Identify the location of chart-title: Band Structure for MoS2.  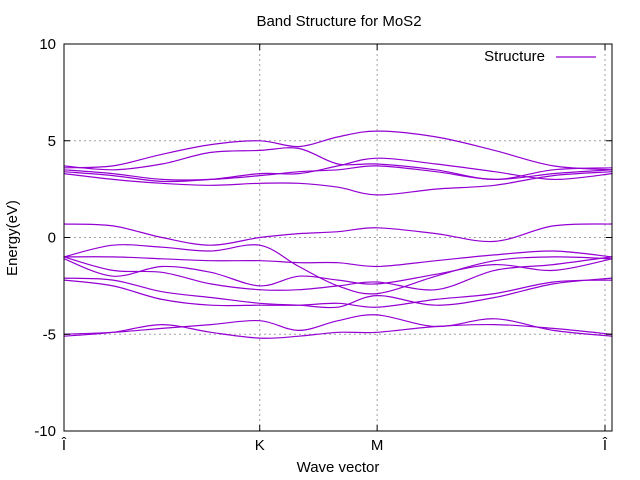
(338, 21).